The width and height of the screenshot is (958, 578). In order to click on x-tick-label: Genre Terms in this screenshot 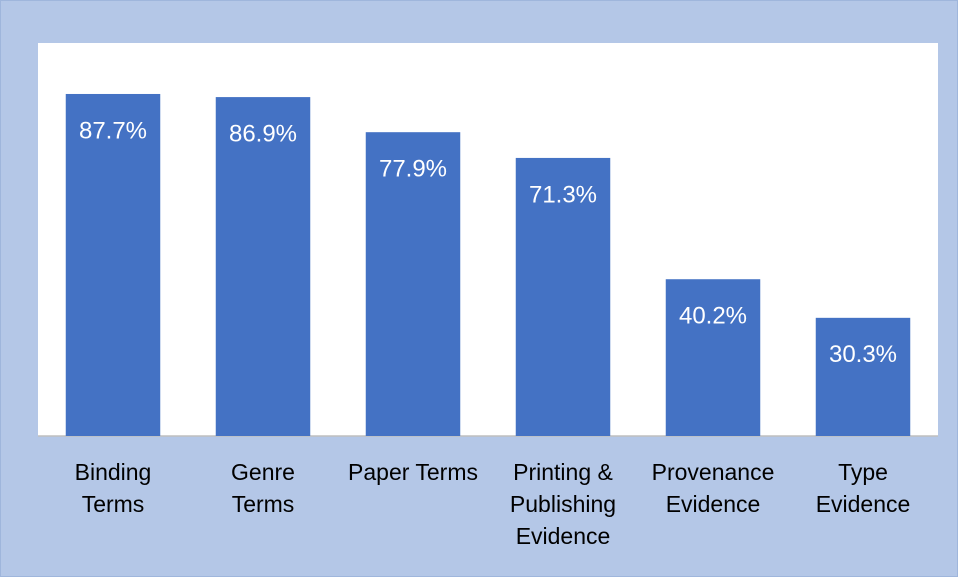, I will do `click(263, 488)`.